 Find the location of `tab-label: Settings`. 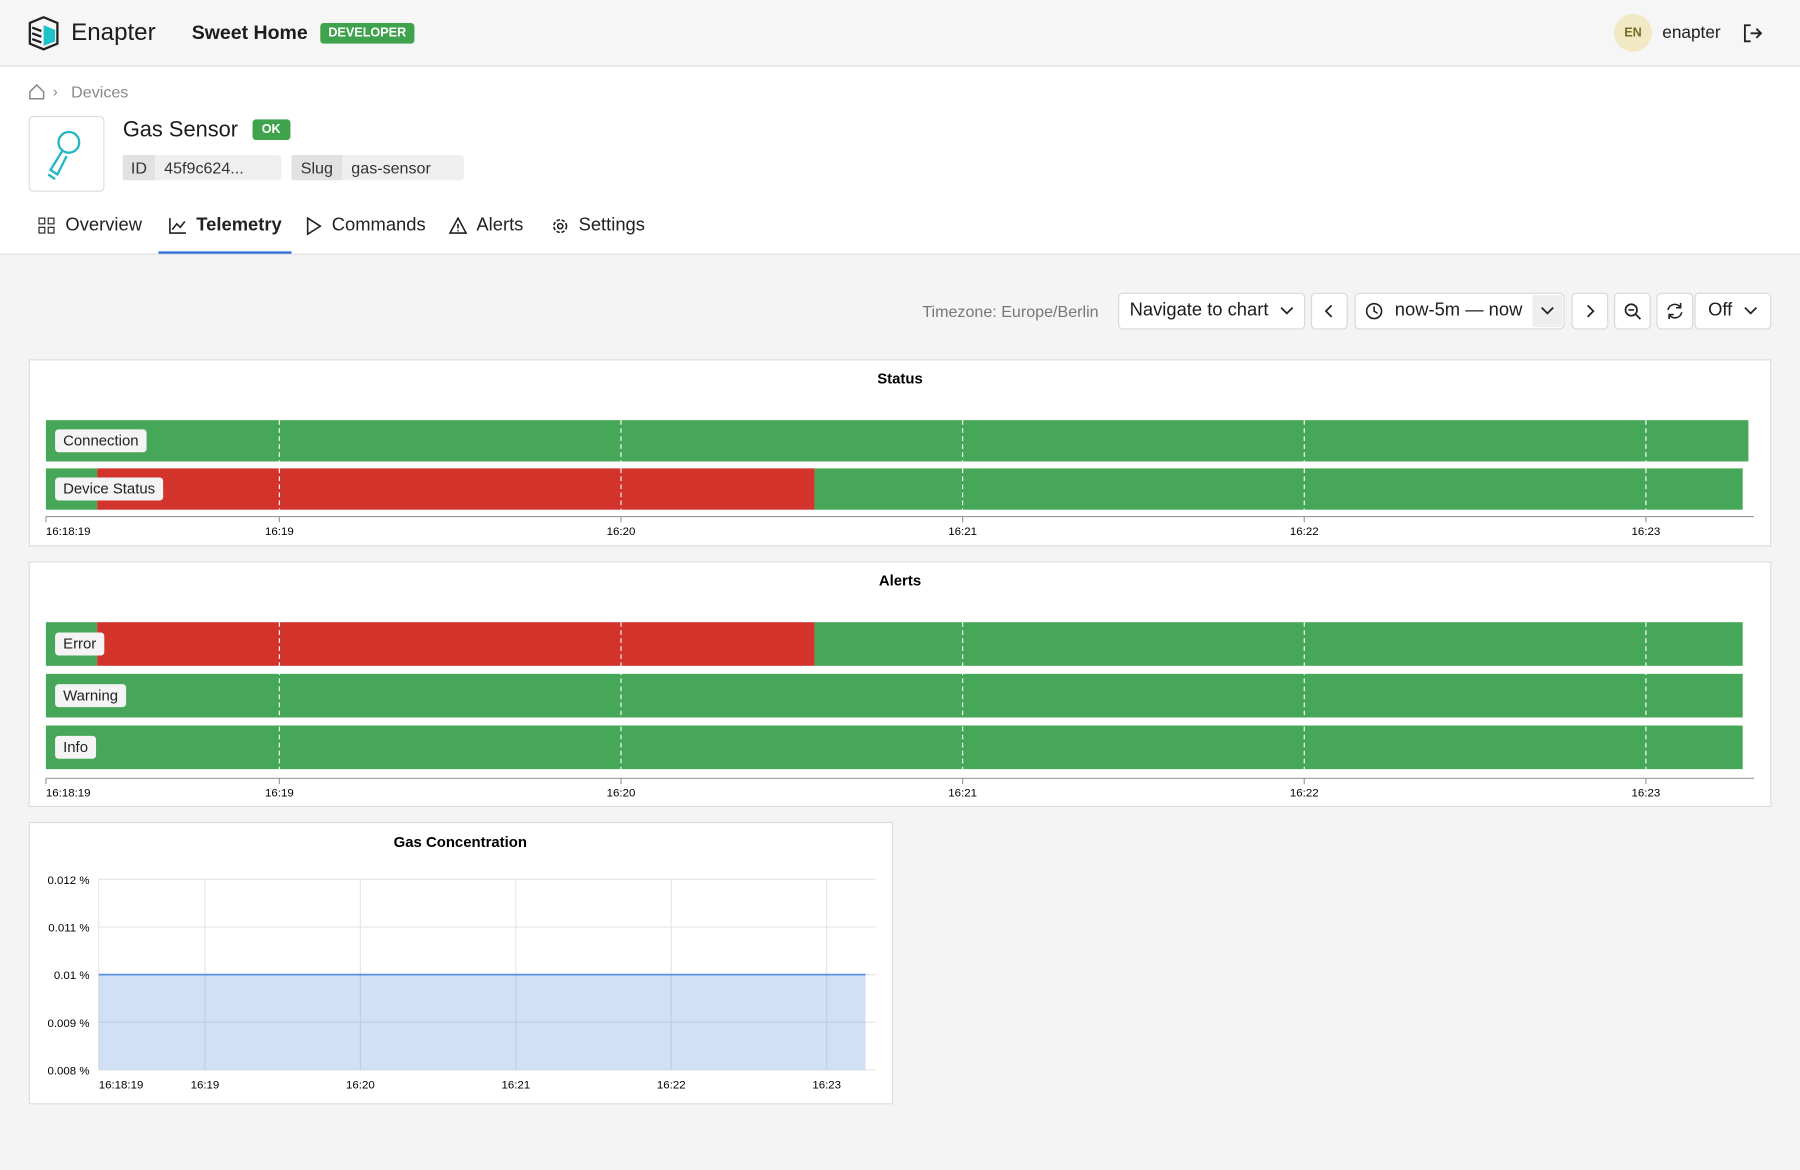

tab-label: Settings is located at coordinates (611, 225).